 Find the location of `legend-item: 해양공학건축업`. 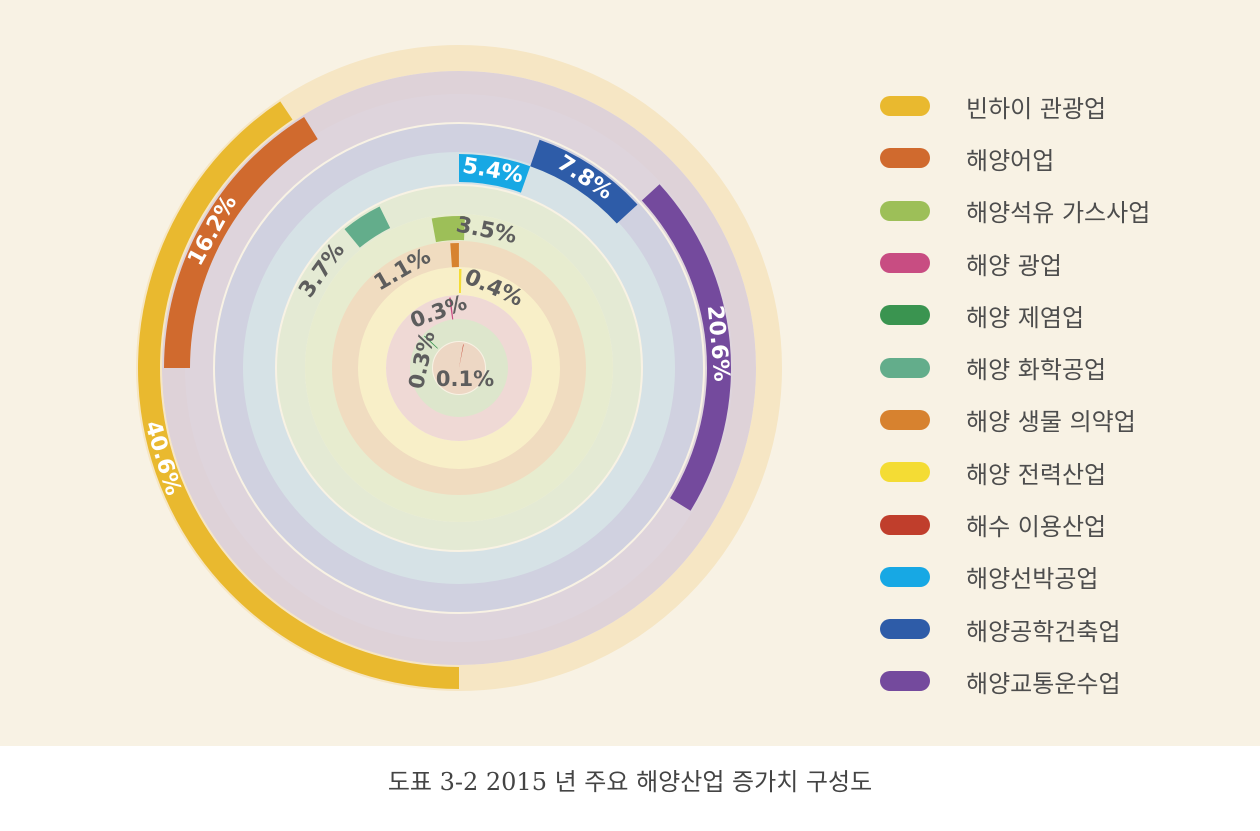

legend-item: 해양공학건축업 is located at coordinates (1065, 629).